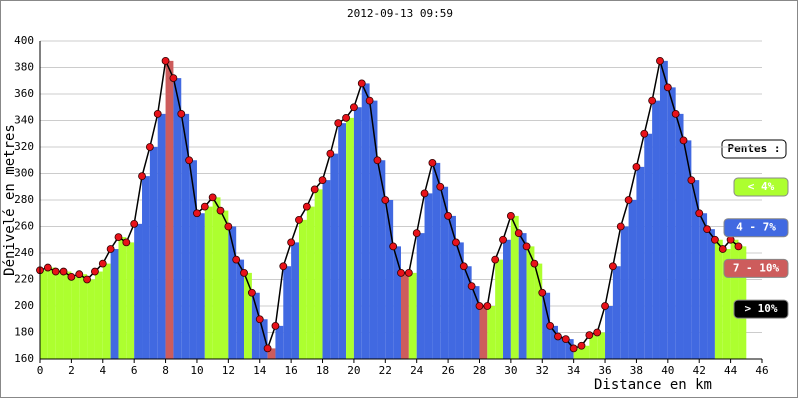 The height and width of the screenshot is (400, 800). What do you see at coordinates (134, 370) in the screenshot?
I see `x-tick-label: 6` at bounding box center [134, 370].